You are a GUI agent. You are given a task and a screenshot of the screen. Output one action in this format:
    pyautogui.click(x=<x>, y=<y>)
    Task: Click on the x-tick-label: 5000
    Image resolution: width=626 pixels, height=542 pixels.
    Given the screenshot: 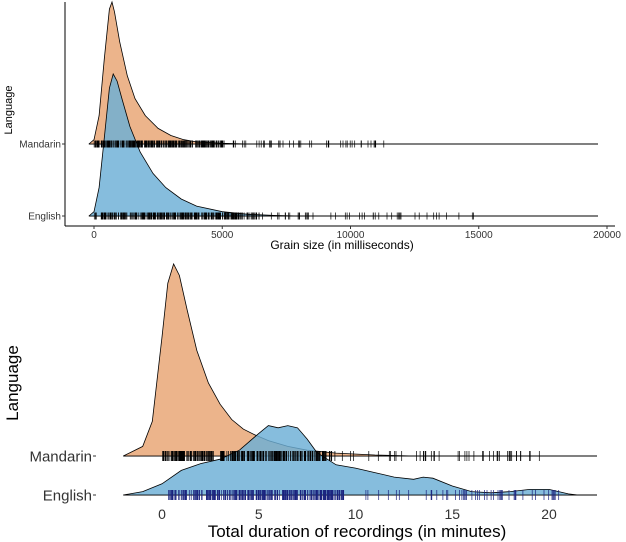 What is the action you would take?
    pyautogui.click(x=222, y=235)
    